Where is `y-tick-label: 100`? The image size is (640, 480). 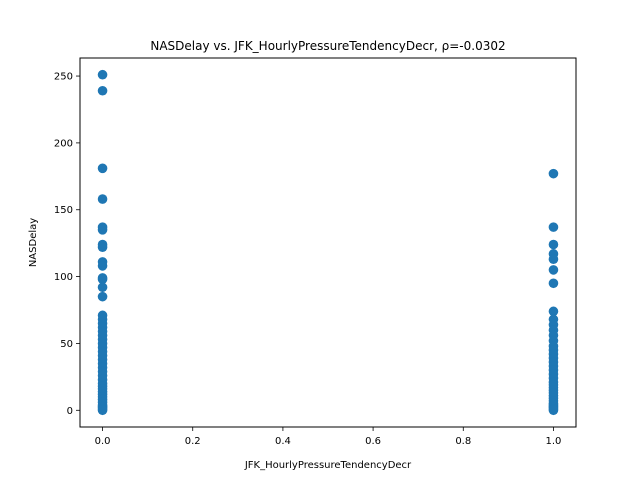 y-tick-label: 100 is located at coordinates (63, 277).